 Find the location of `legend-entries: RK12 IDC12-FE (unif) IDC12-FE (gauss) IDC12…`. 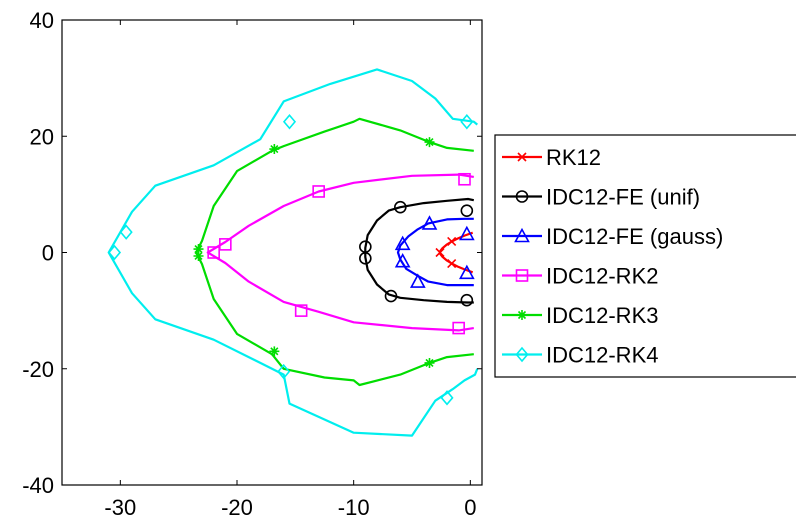

legend-entries: RK12 IDC12-FE (unif) IDC12-FE (gauss) IDC12… is located at coordinates (612, 256).